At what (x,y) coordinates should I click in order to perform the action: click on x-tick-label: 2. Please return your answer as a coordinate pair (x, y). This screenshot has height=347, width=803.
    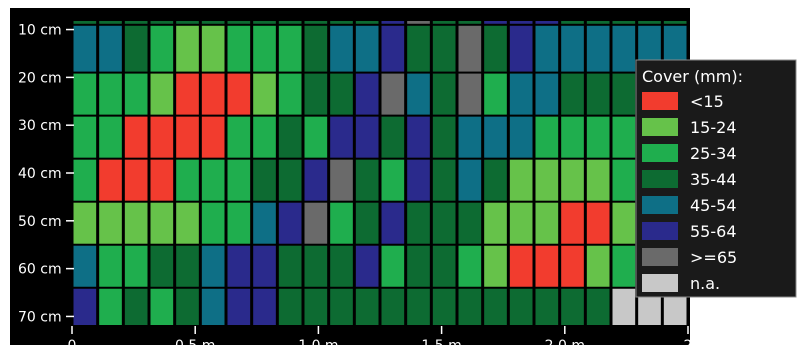
    Looking at the image, I should click on (688, 342).